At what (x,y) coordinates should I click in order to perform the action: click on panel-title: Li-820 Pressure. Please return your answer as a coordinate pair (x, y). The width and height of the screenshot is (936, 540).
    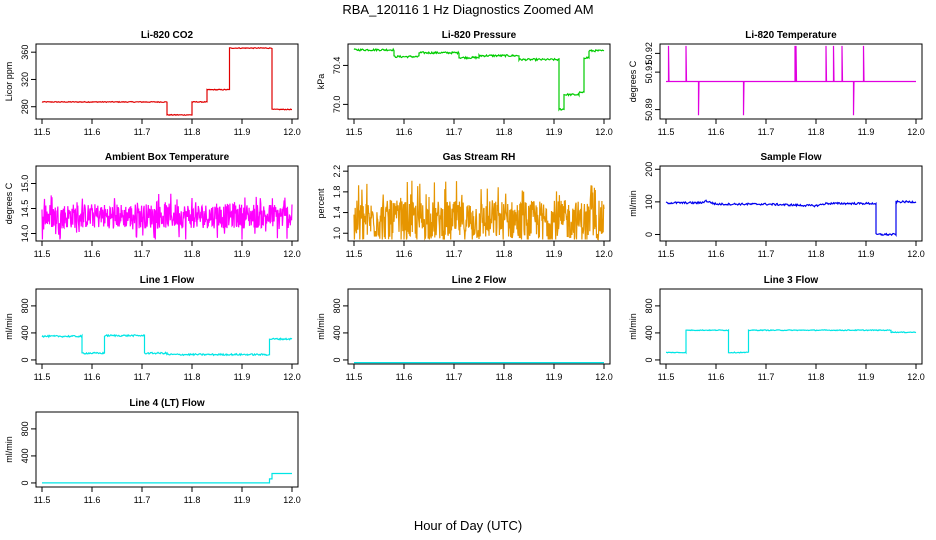
    Looking at the image, I should click on (479, 35).